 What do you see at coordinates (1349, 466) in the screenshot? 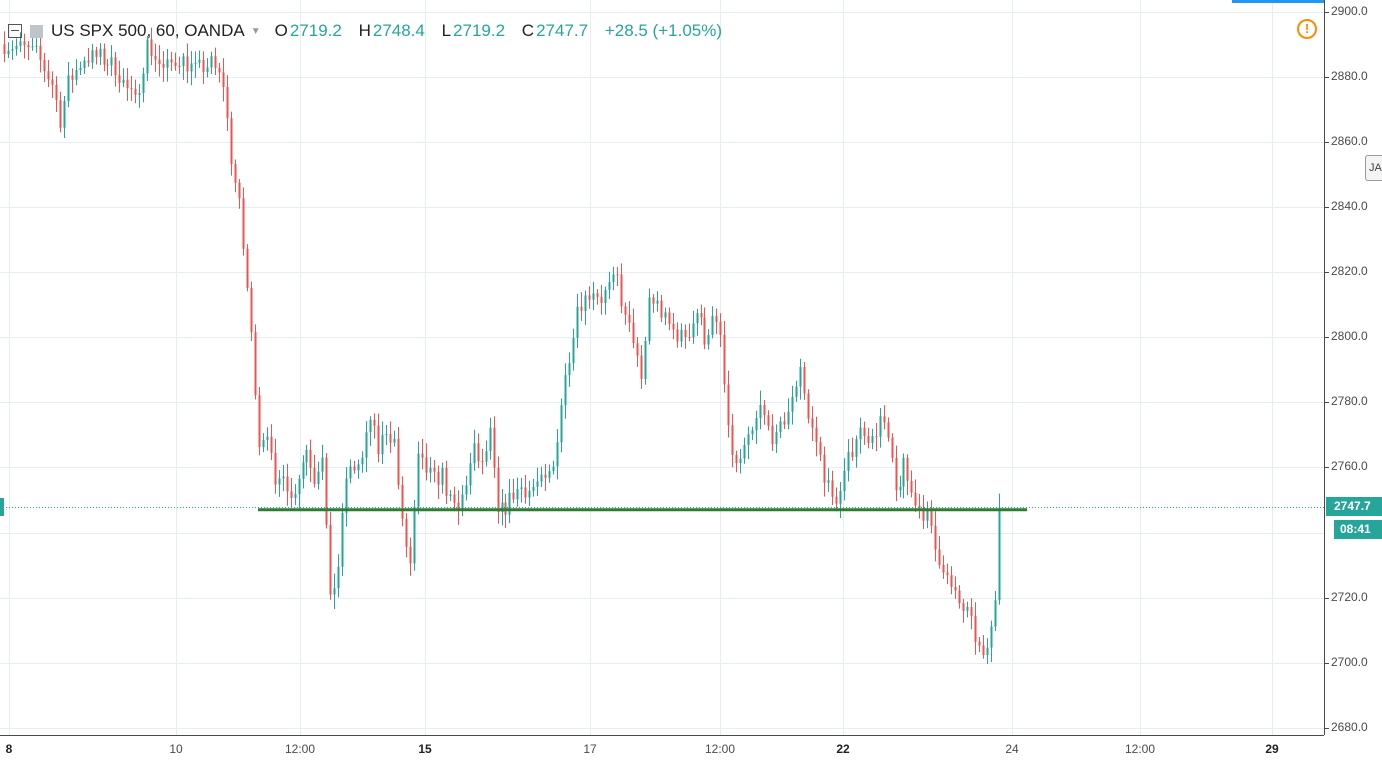
I see `price-tick-label: 2760.0` at bounding box center [1349, 466].